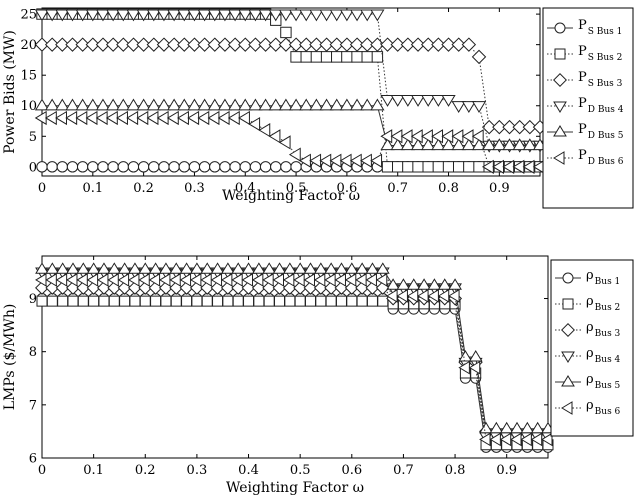  Describe the element at coordinates (608, 386) in the screenshot. I see `legend-subscript: Bus 5` at that location.